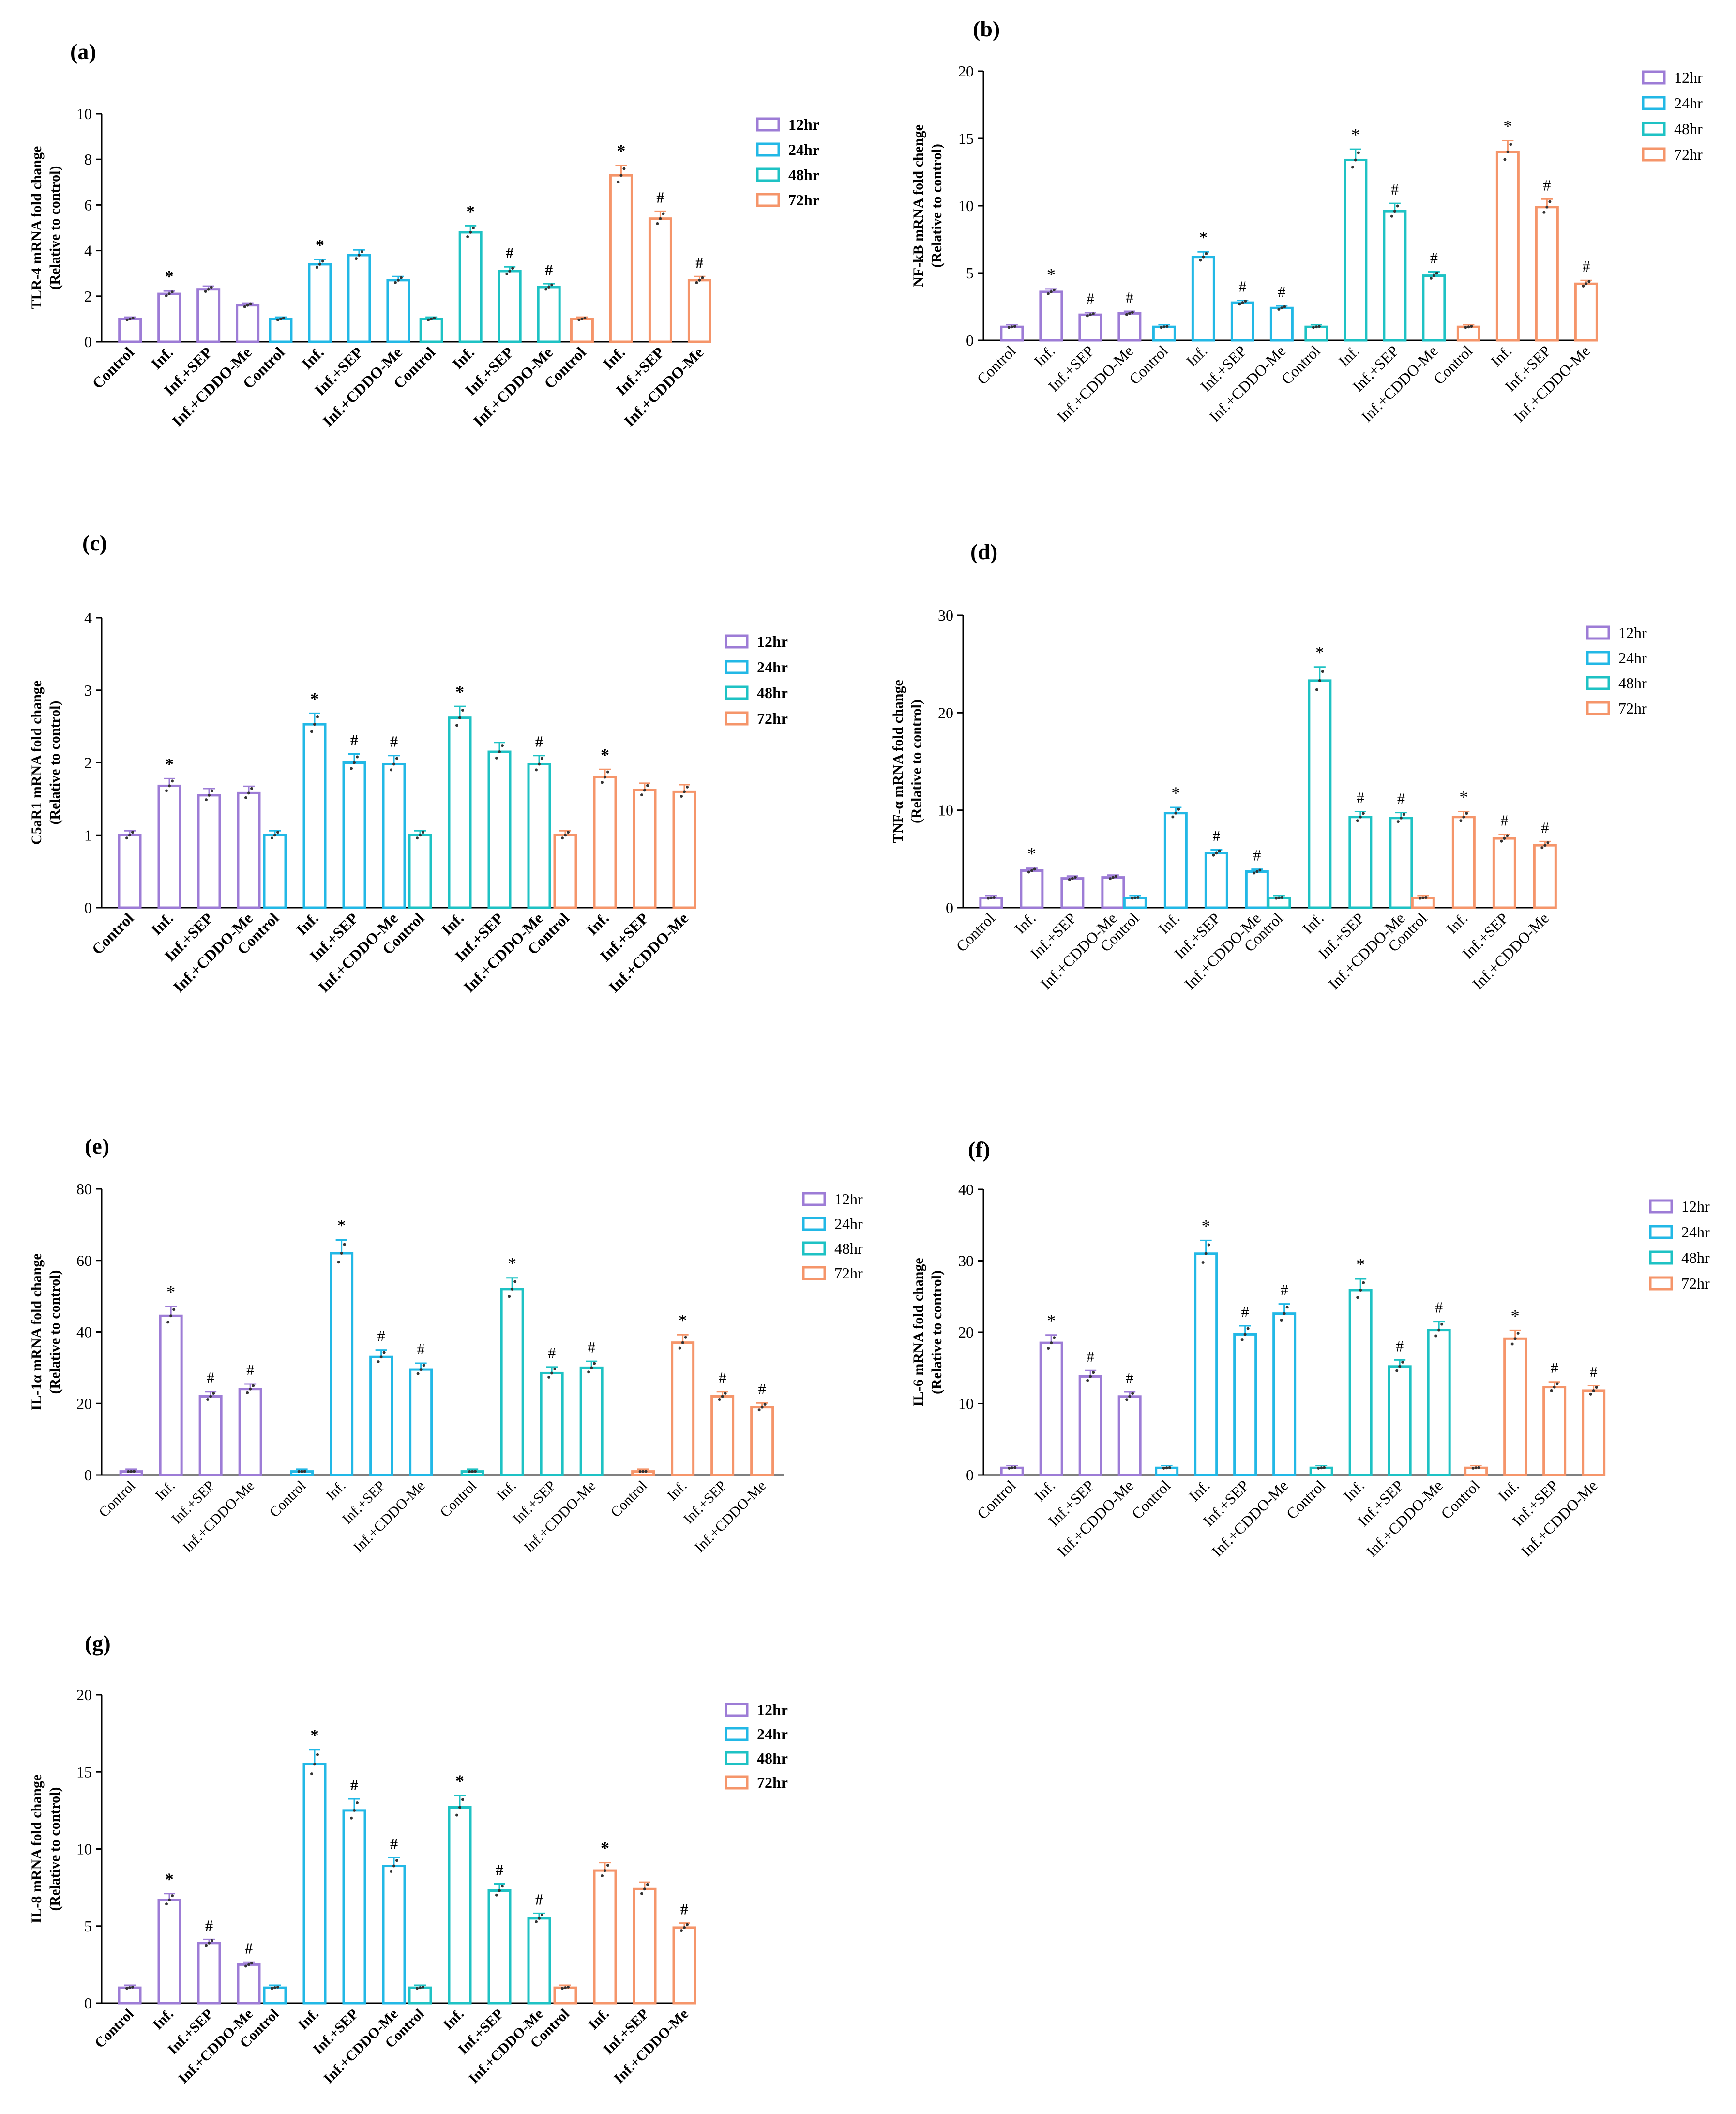 This screenshot has width=1736, height=2114. Describe the element at coordinates (1401, 863) in the screenshot. I see `bar-48hr-inf-cddo-me` at that location.